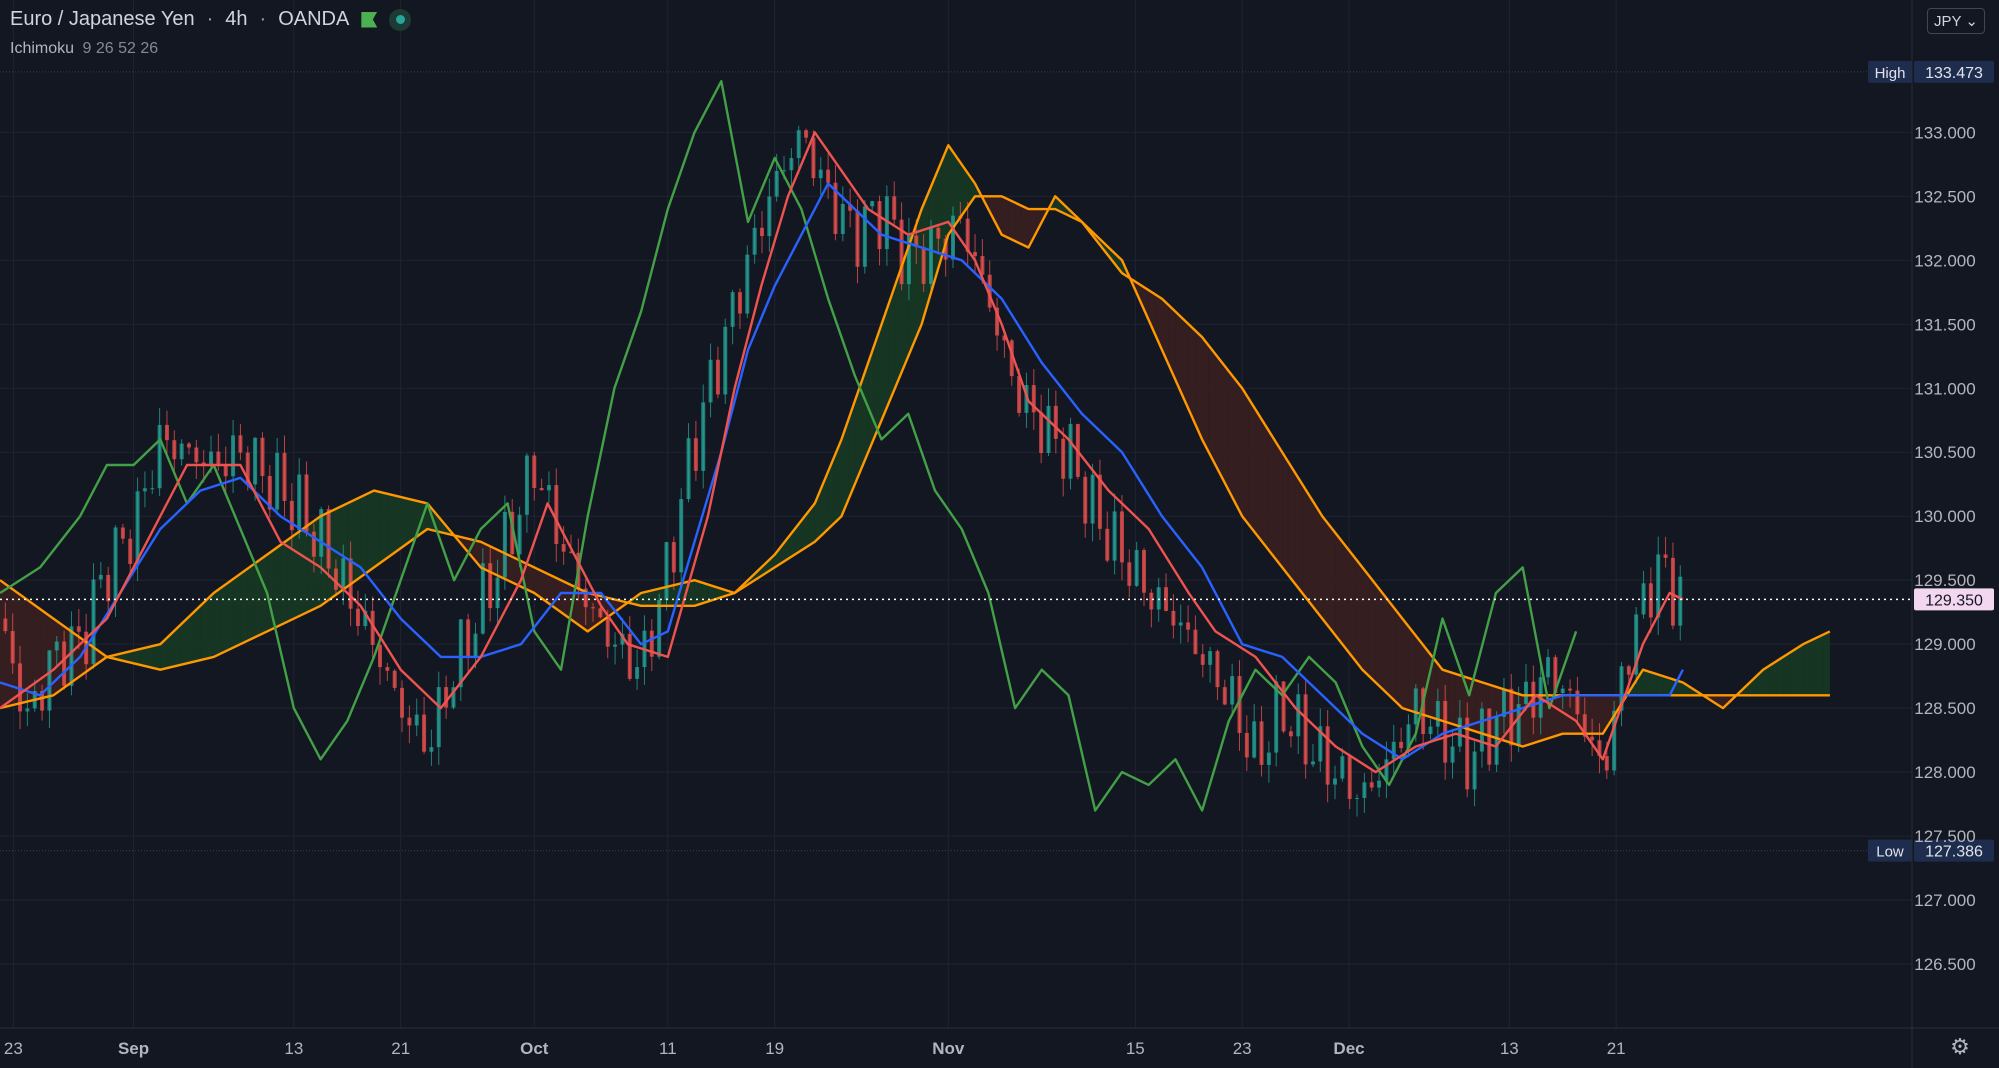  Describe the element at coordinates (210, 49) in the screenshot. I see `indicator-legend: Ichimoku 9 26 52 26` at that location.